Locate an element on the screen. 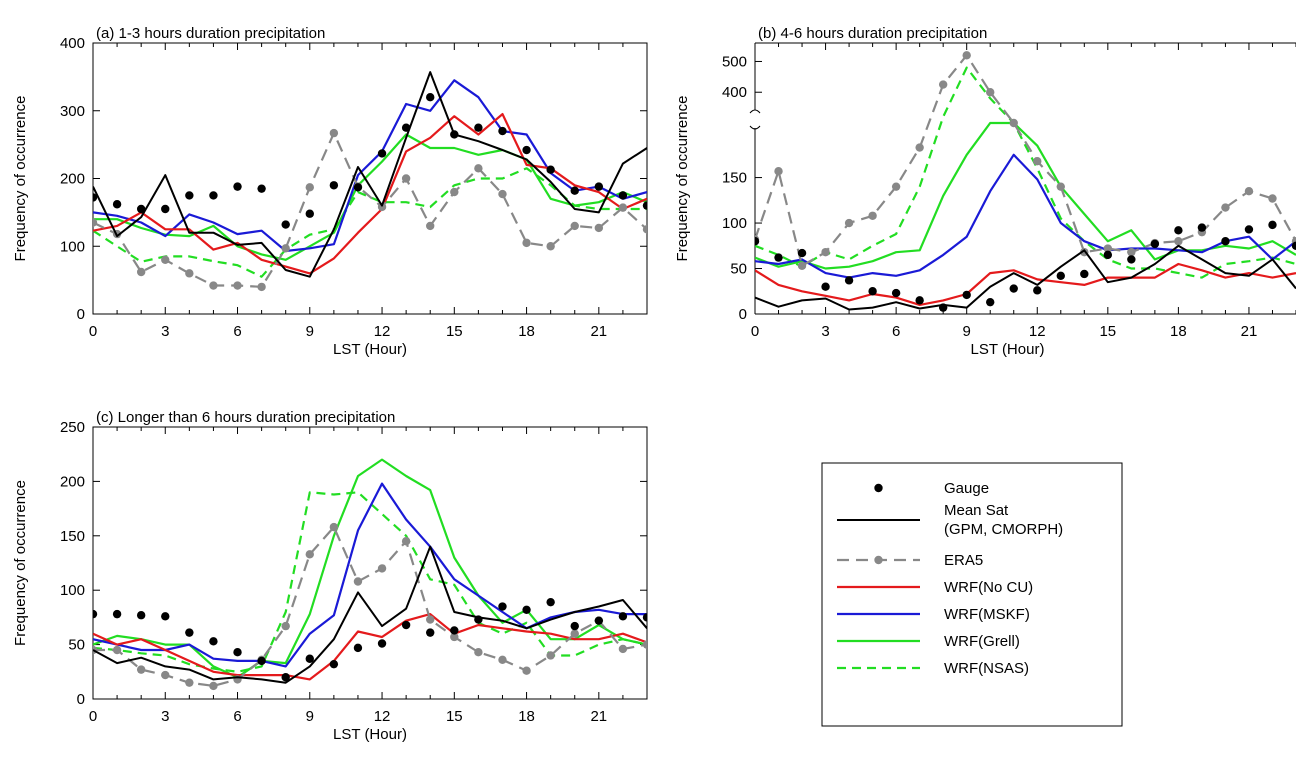 The height and width of the screenshot is (760, 1296). y-tick-label: 0 is located at coordinates (81, 314).